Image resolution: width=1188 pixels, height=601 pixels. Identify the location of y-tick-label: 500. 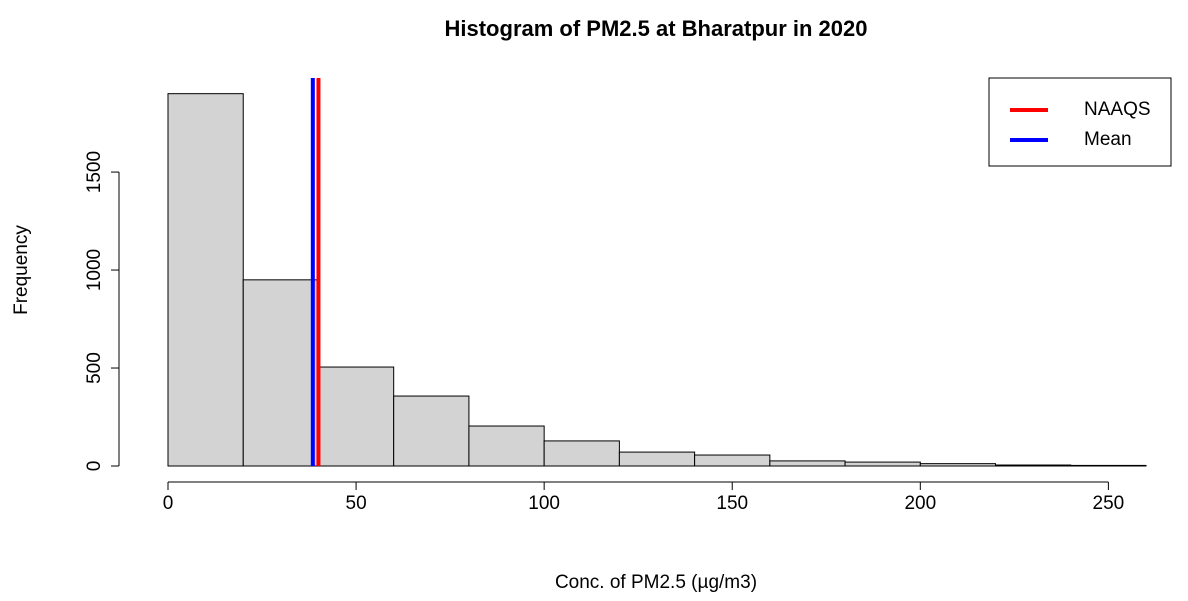
(94, 368).